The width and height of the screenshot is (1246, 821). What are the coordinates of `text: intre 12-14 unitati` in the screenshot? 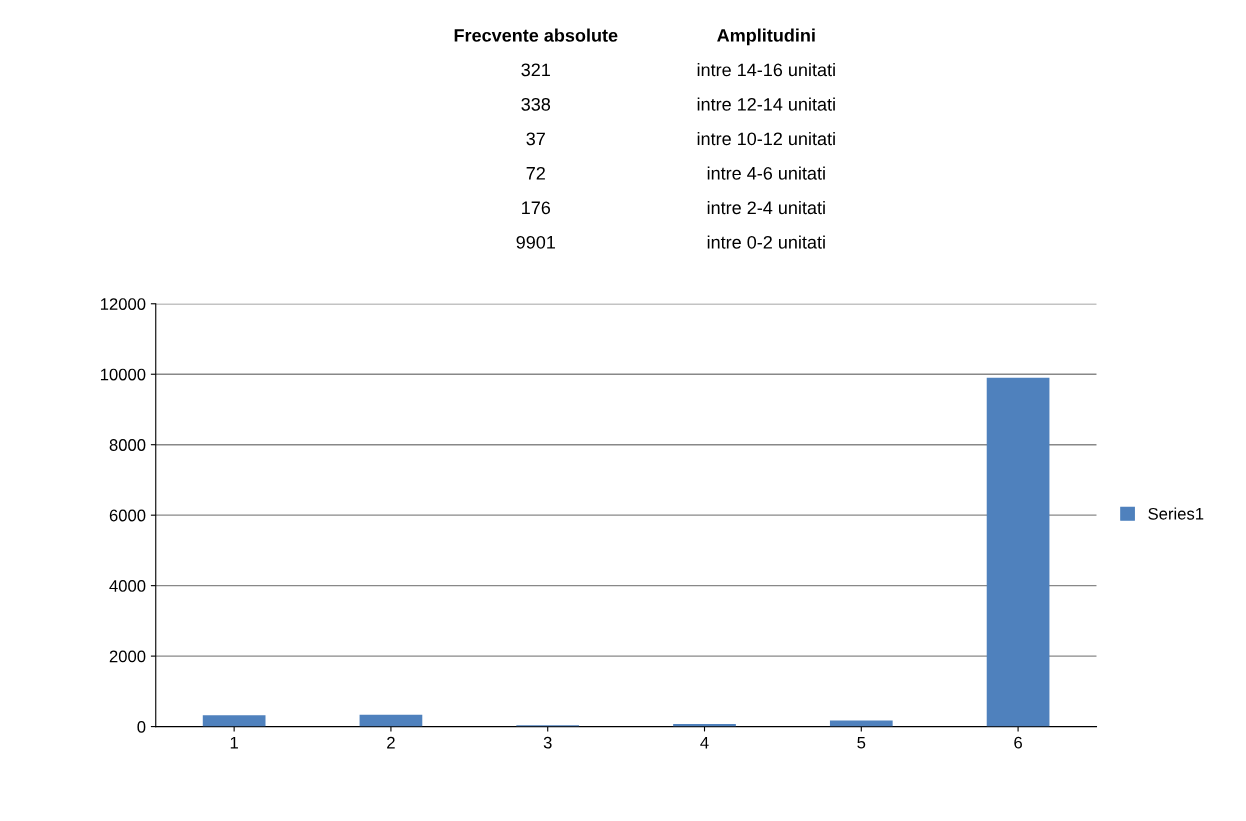 It's located at (766, 104).